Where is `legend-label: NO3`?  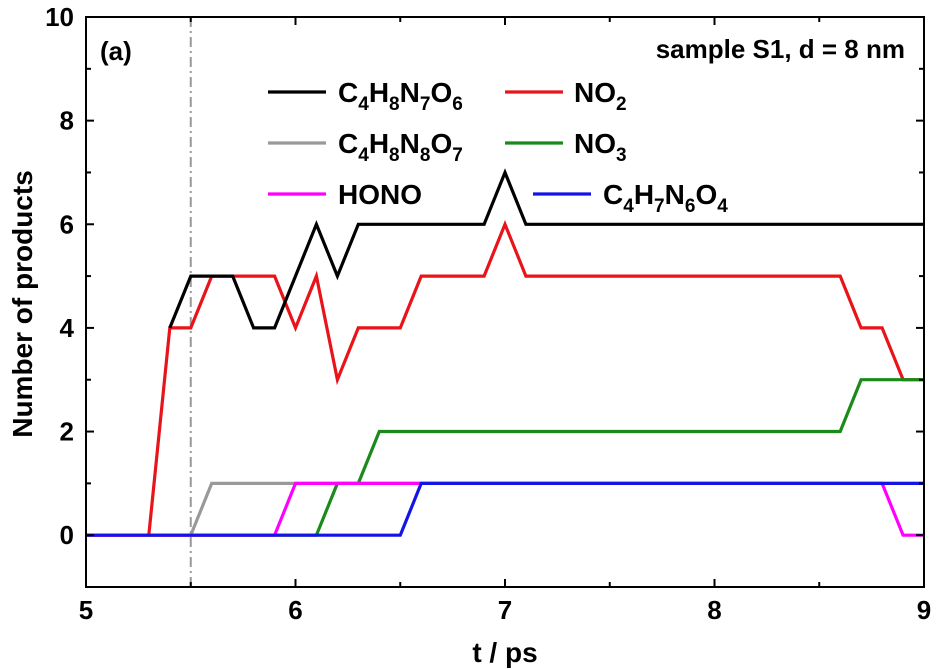
legend-label: NO3 is located at coordinates (600, 147).